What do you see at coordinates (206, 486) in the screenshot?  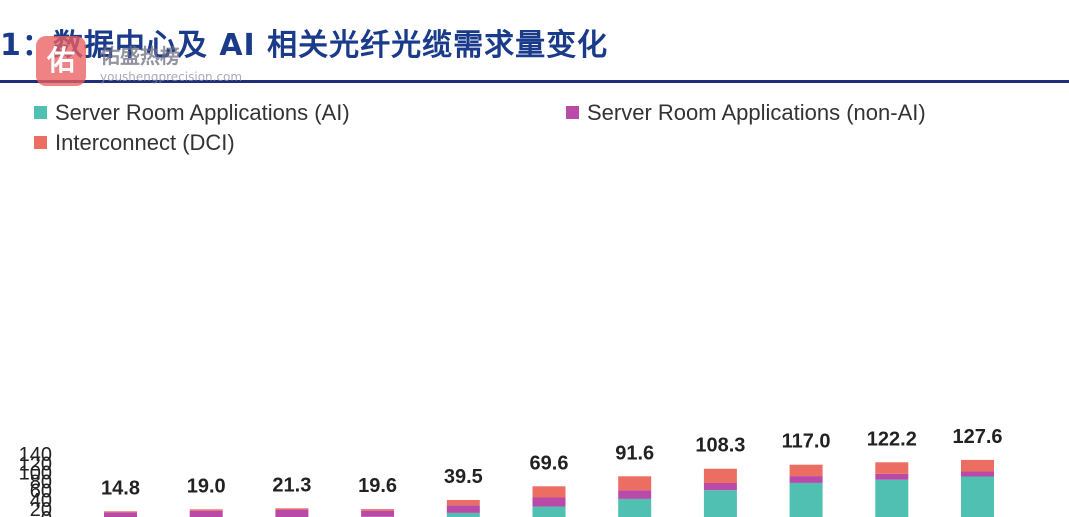 I see `bar-total-label: 19.0` at bounding box center [206, 486].